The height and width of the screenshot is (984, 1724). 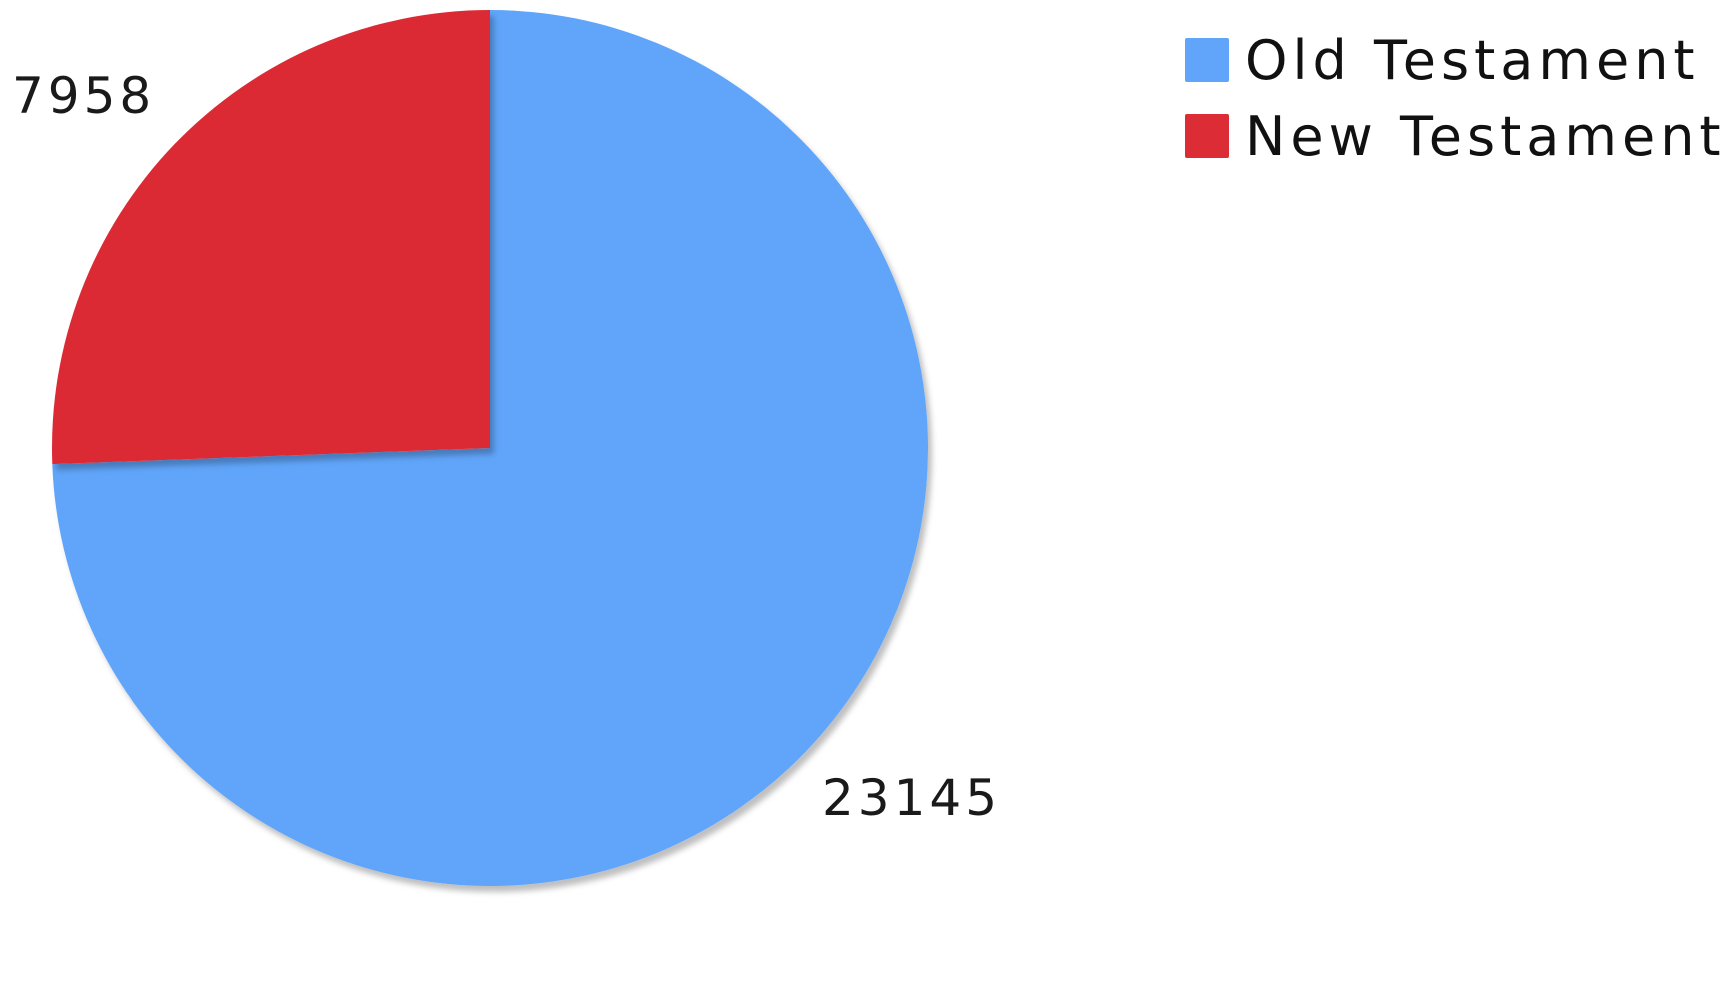 What do you see at coordinates (1207, 60) in the screenshot?
I see `legend-swatch-old-testament` at bounding box center [1207, 60].